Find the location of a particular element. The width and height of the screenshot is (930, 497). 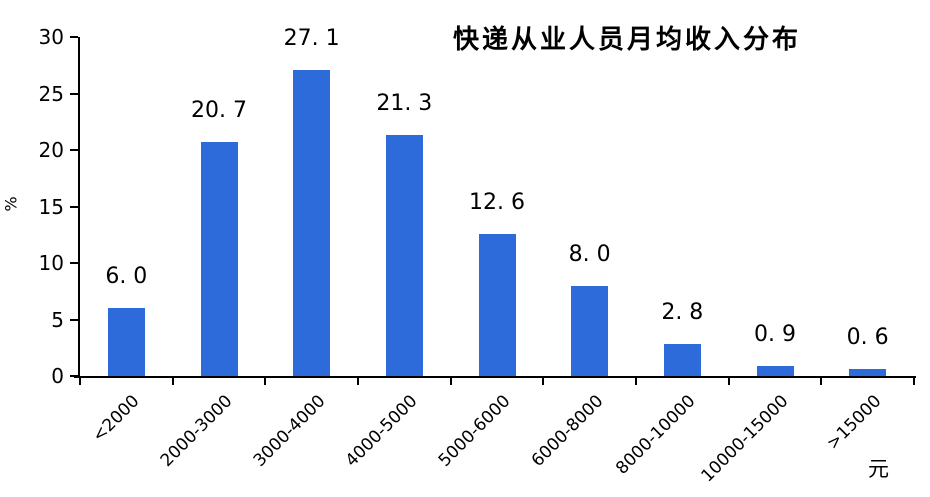

y-tick-label: 0 is located at coordinates (57, 376).